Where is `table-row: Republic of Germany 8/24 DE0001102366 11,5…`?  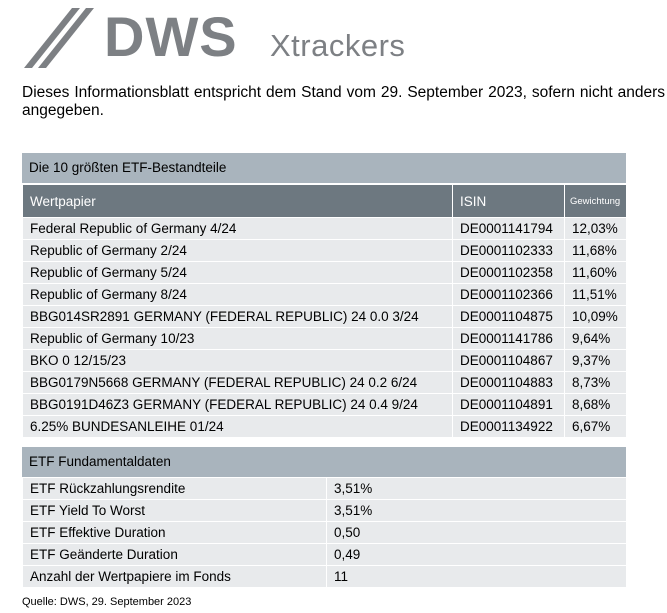
table-row: Republic of Germany 8/24 DE0001102366 11,5… is located at coordinates (324, 294).